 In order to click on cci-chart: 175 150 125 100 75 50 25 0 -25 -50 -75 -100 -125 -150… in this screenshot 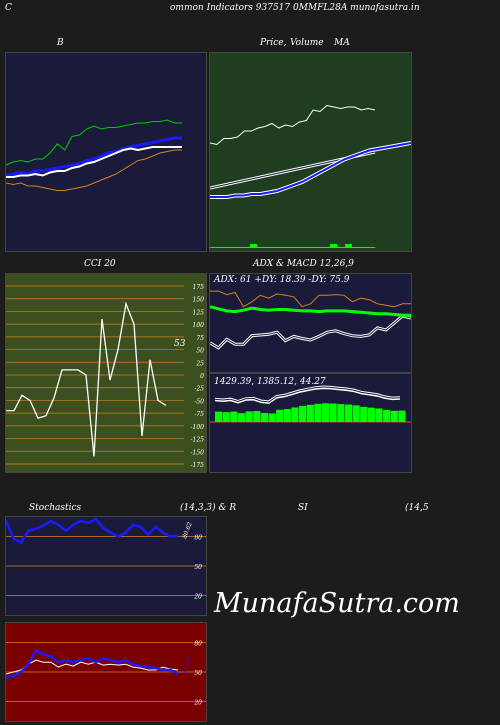, I will do `click(105, 376)`.